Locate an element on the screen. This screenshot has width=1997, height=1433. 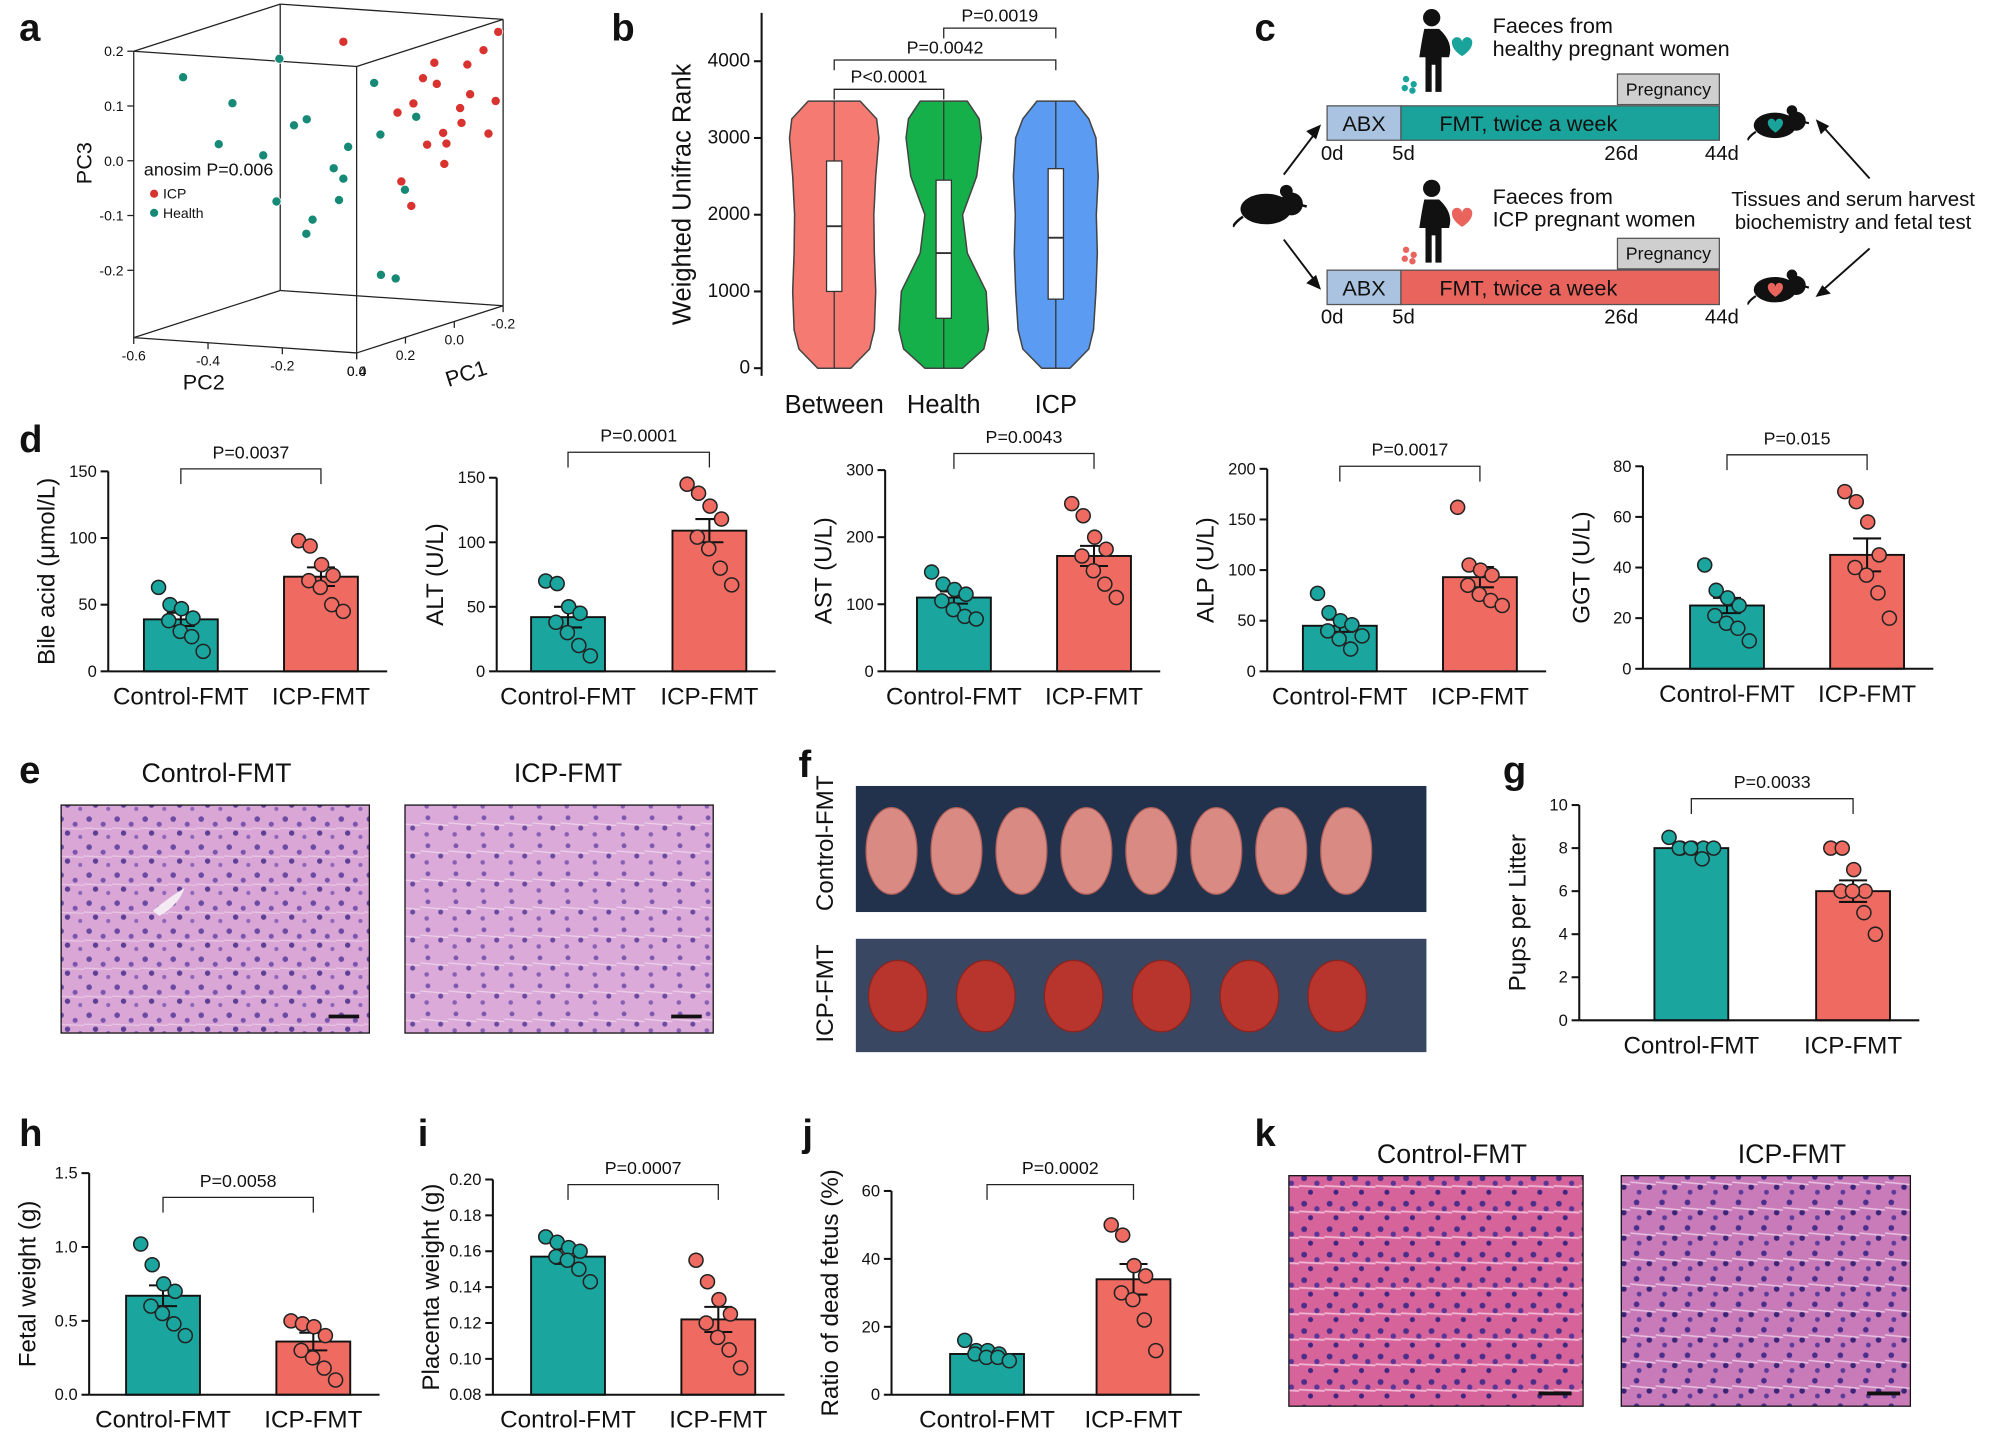
y-tick-label: 1000 is located at coordinates (729, 291).